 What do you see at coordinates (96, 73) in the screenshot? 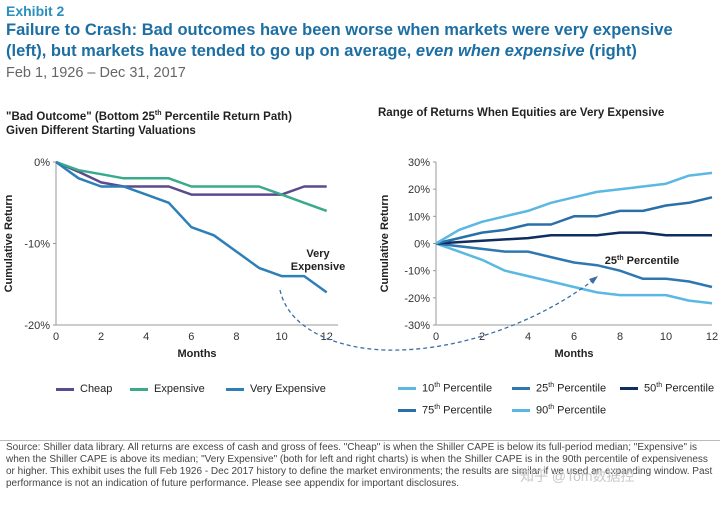
I see `date-range: Feb 1, 1926 – Dec 31, 2017` at bounding box center [96, 73].